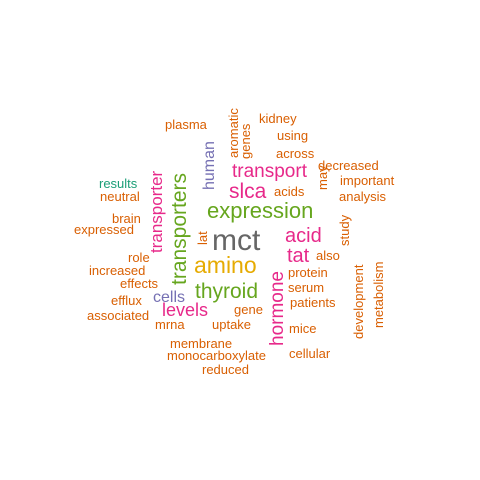 This screenshot has width=480, height=480. I want to click on word-study: study, so click(344, 230).